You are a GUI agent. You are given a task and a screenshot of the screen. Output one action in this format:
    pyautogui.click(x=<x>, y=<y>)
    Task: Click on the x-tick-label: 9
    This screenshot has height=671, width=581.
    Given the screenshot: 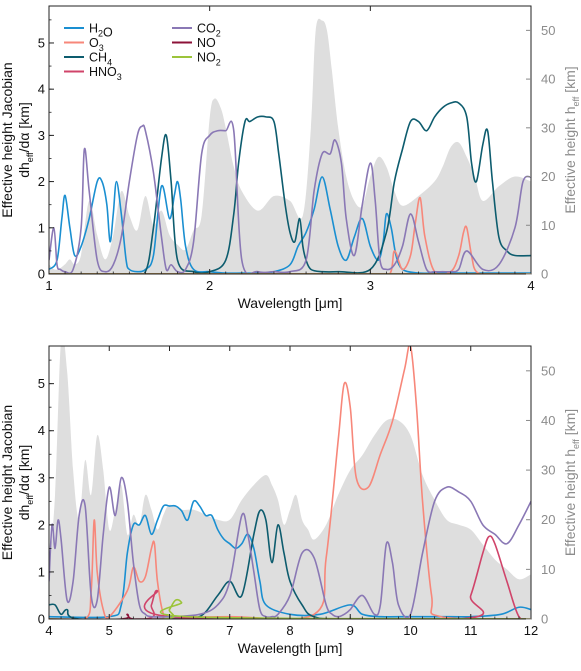 What is the action you would take?
    pyautogui.click(x=350, y=630)
    